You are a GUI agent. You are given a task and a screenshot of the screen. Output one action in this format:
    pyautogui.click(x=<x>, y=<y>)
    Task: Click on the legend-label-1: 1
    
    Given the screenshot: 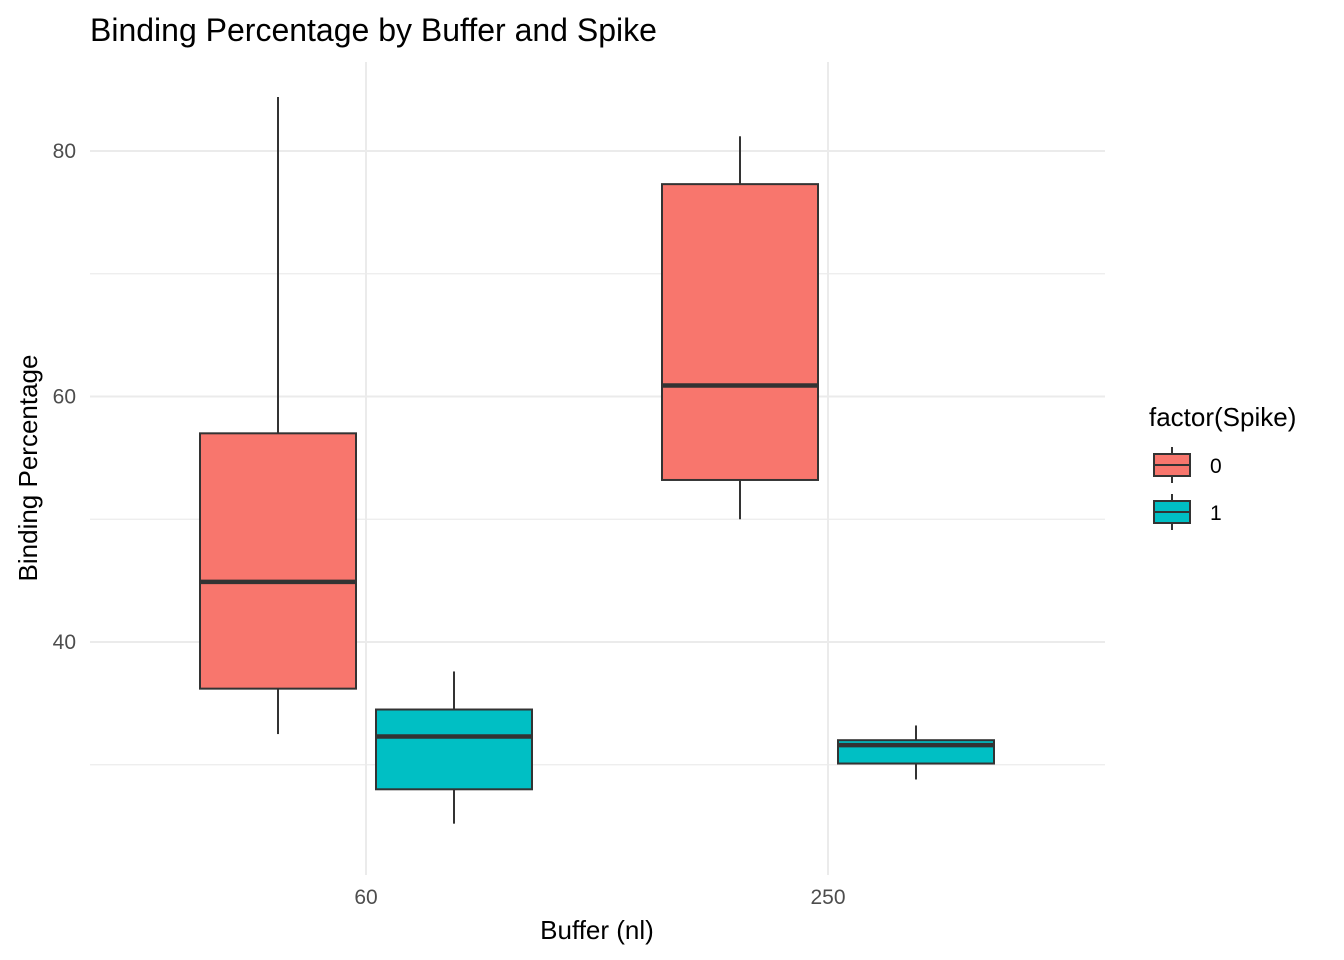 What is the action you would take?
    pyautogui.click(x=1216, y=513)
    